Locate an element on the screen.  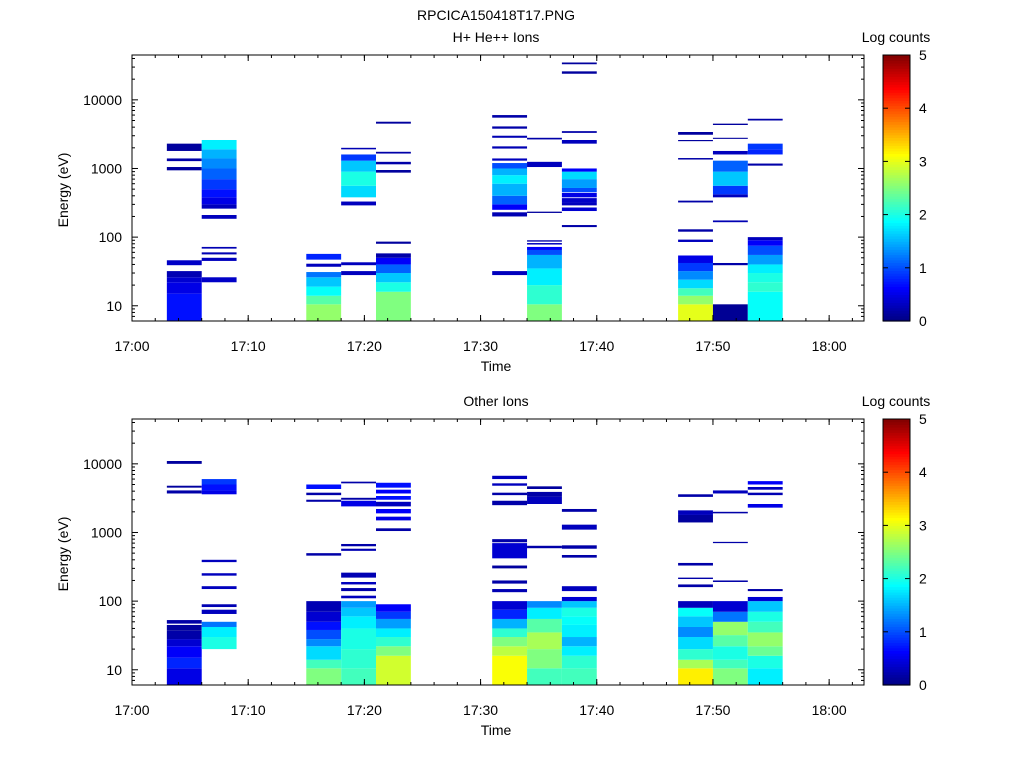
x-tick-label: 18:00 is located at coordinates (829, 346).